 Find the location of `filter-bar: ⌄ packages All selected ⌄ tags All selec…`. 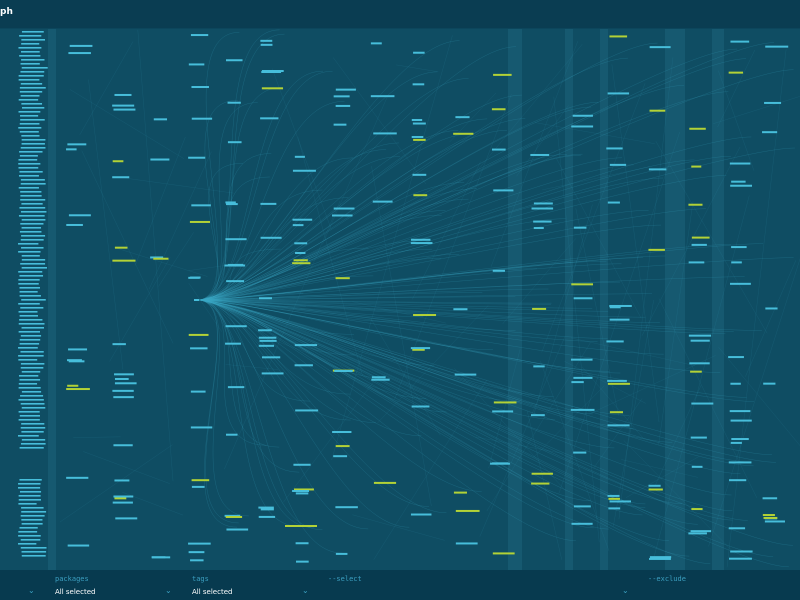

filter-bar: ⌄ packages All selected ⌄ tags All selec… is located at coordinates (400, 585).